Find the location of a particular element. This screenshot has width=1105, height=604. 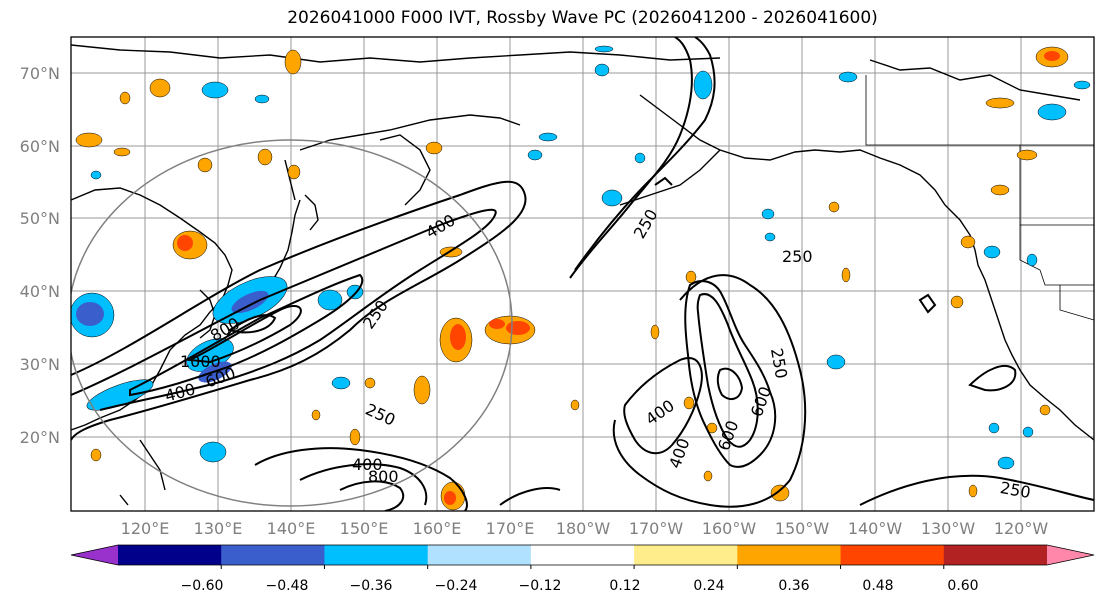

lat-label: 70°N is located at coordinates (40, 73).